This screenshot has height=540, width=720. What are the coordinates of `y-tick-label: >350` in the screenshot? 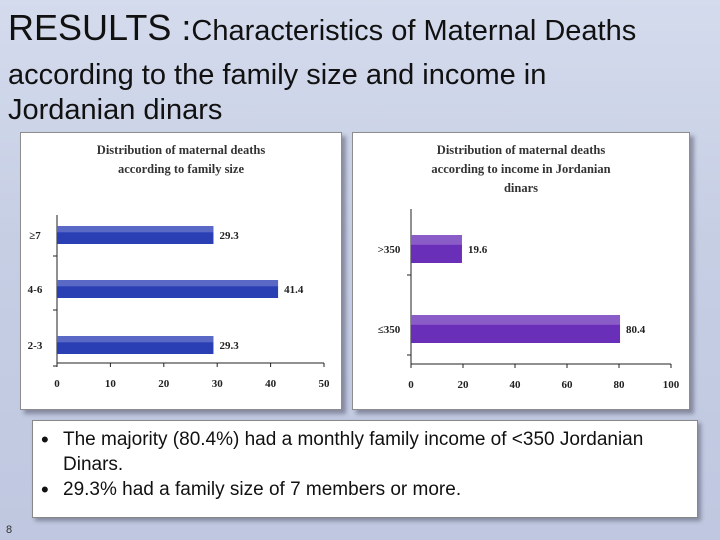 It's located at (389, 250).